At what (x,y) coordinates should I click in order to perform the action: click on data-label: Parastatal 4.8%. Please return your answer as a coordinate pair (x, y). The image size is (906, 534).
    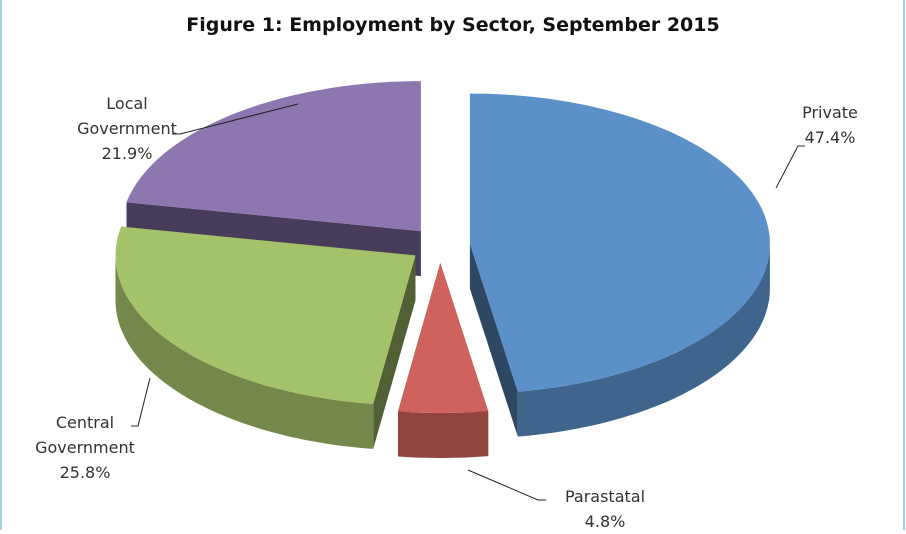
    Looking at the image, I should click on (605, 509).